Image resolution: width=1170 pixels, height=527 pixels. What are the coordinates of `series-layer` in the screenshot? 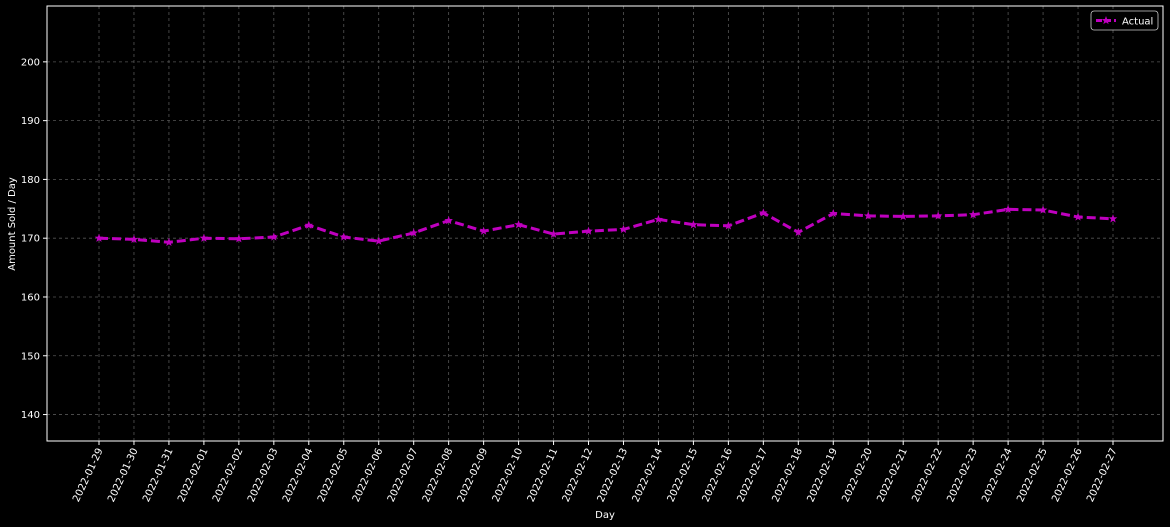 It's located at (606, 225).